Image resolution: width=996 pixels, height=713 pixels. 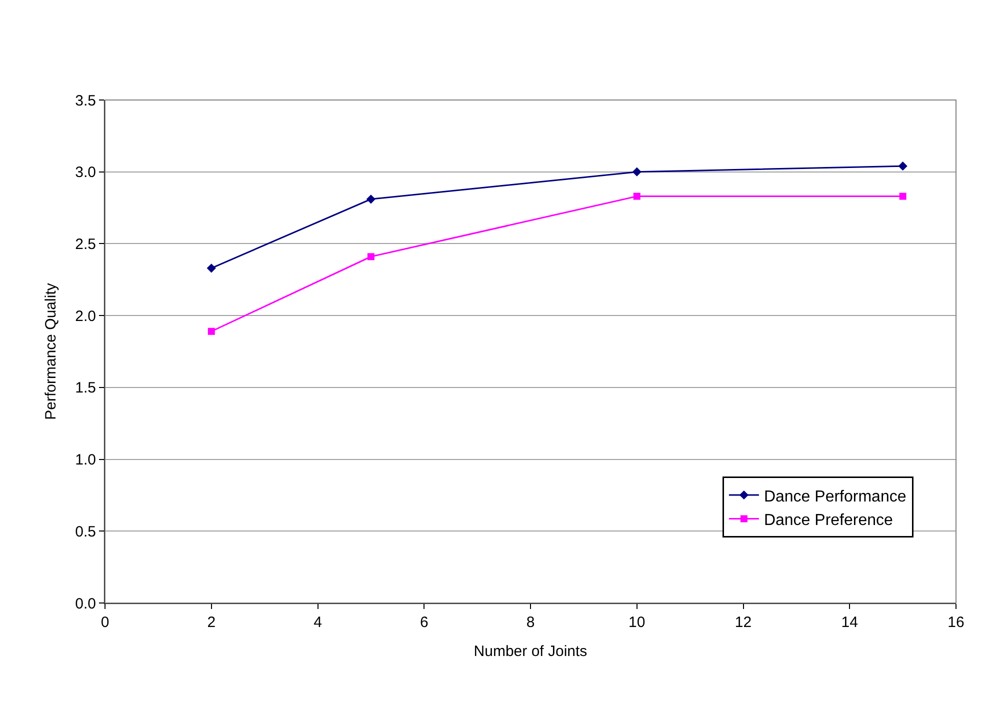 I want to click on x-tick-label: 14, so click(x=849, y=622).